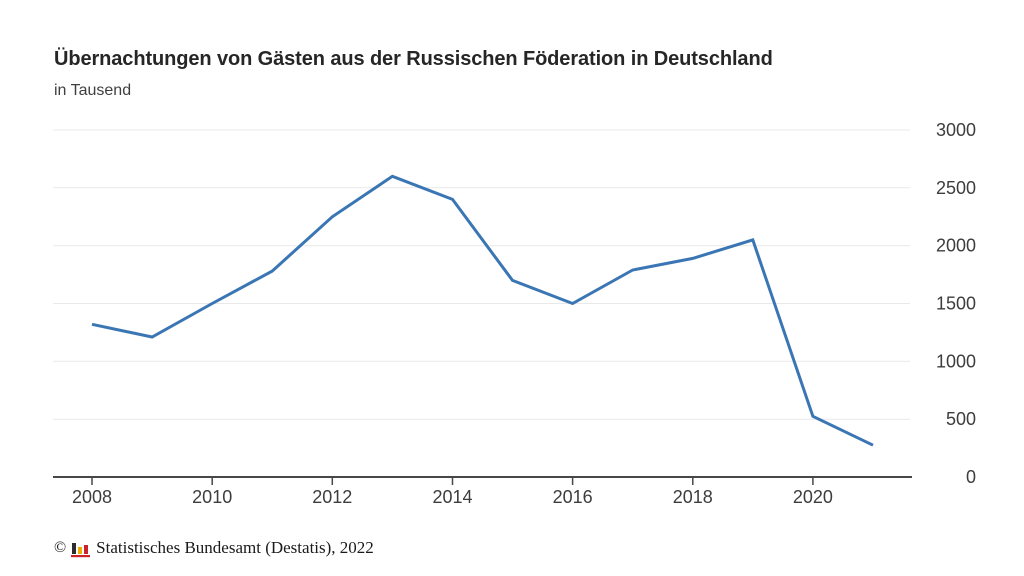 The width and height of the screenshot is (1024, 576). Describe the element at coordinates (956, 361) in the screenshot. I see `y-tick-label: 1000` at that location.